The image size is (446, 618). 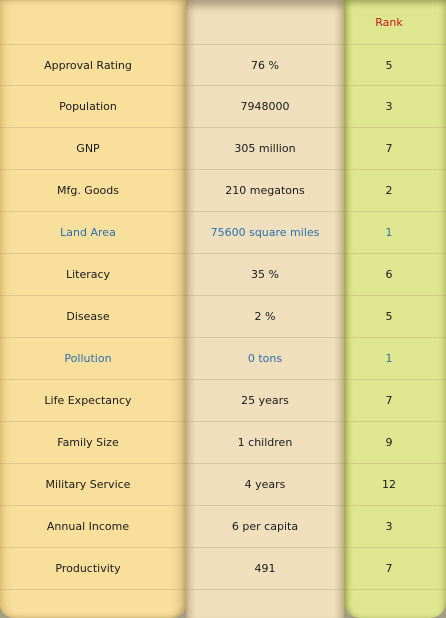 I want to click on stat-value: 305 million, so click(x=265, y=148).